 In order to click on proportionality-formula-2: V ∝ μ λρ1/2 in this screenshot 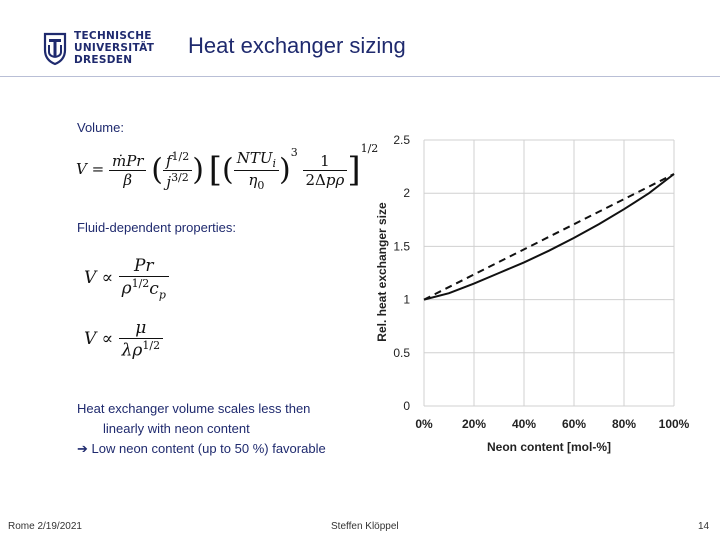, I will do `click(124, 339)`.